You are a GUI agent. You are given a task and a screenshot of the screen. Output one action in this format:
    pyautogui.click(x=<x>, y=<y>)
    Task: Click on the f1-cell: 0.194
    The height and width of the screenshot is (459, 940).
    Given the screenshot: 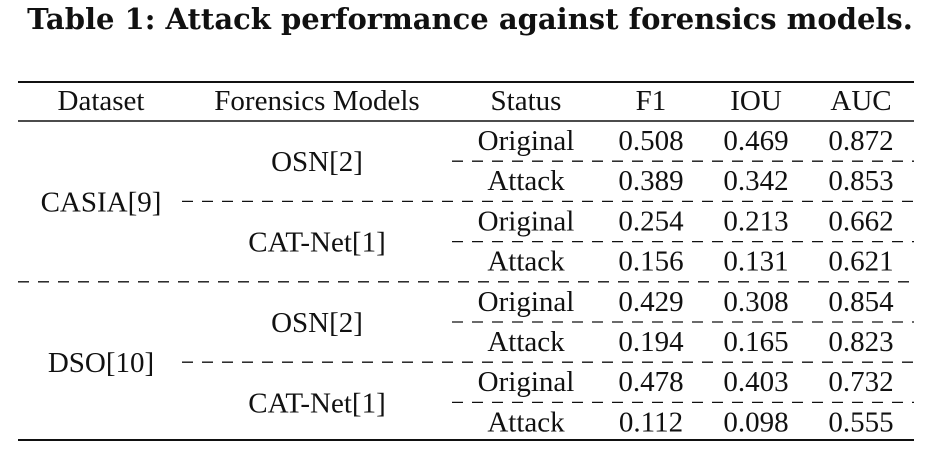 What is the action you would take?
    pyautogui.click(x=651, y=342)
    